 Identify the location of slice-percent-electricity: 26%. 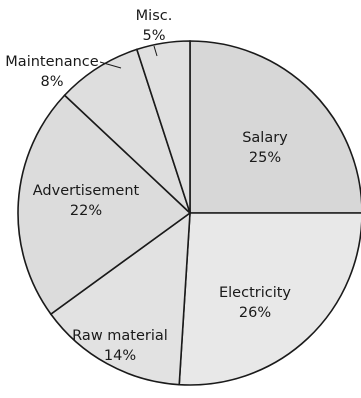
(255, 313).